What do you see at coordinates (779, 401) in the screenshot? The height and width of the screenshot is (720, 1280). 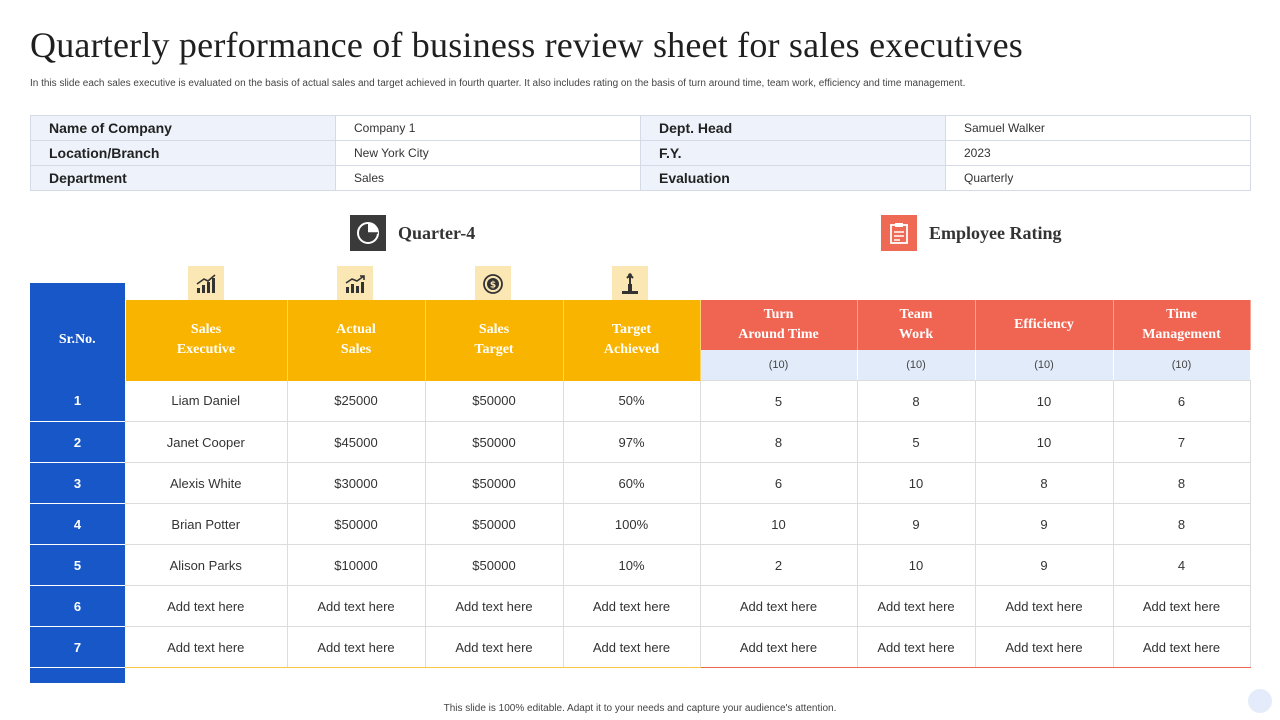 I see `cell-tat: 5` at bounding box center [779, 401].